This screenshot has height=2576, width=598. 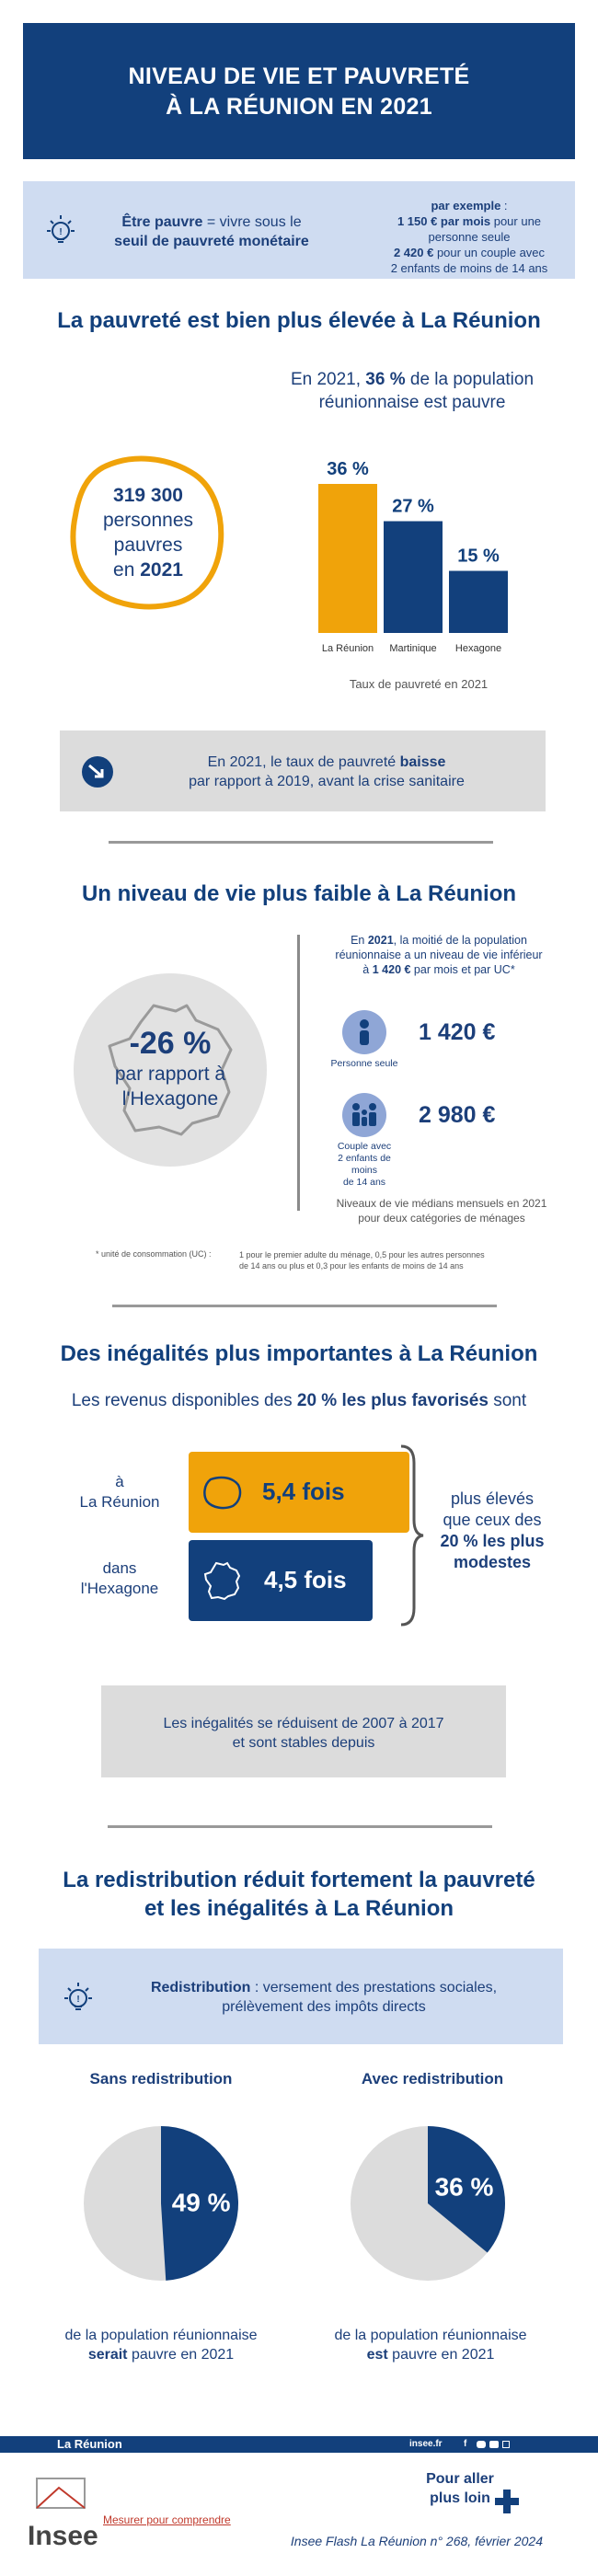 I want to click on bar-category-label-2: Hexagone, so click(x=478, y=648).